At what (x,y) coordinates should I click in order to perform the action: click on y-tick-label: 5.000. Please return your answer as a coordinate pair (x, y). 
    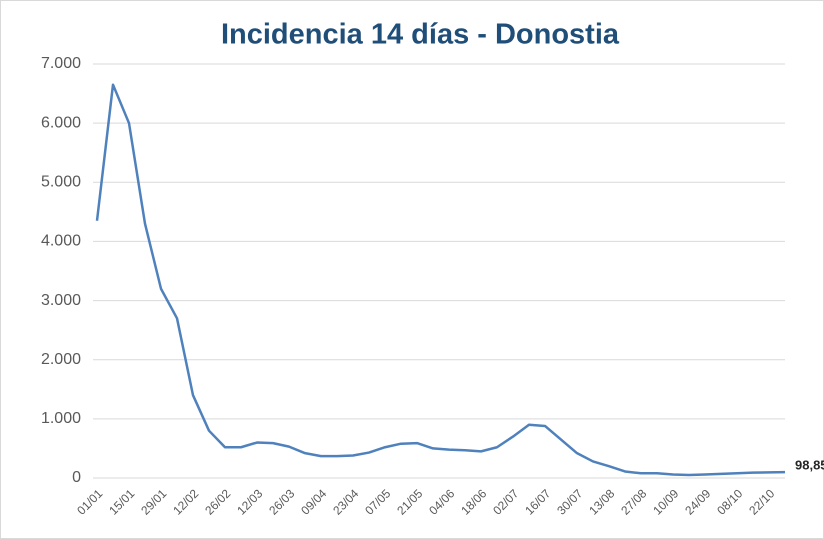
    Looking at the image, I should click on (61, 182).